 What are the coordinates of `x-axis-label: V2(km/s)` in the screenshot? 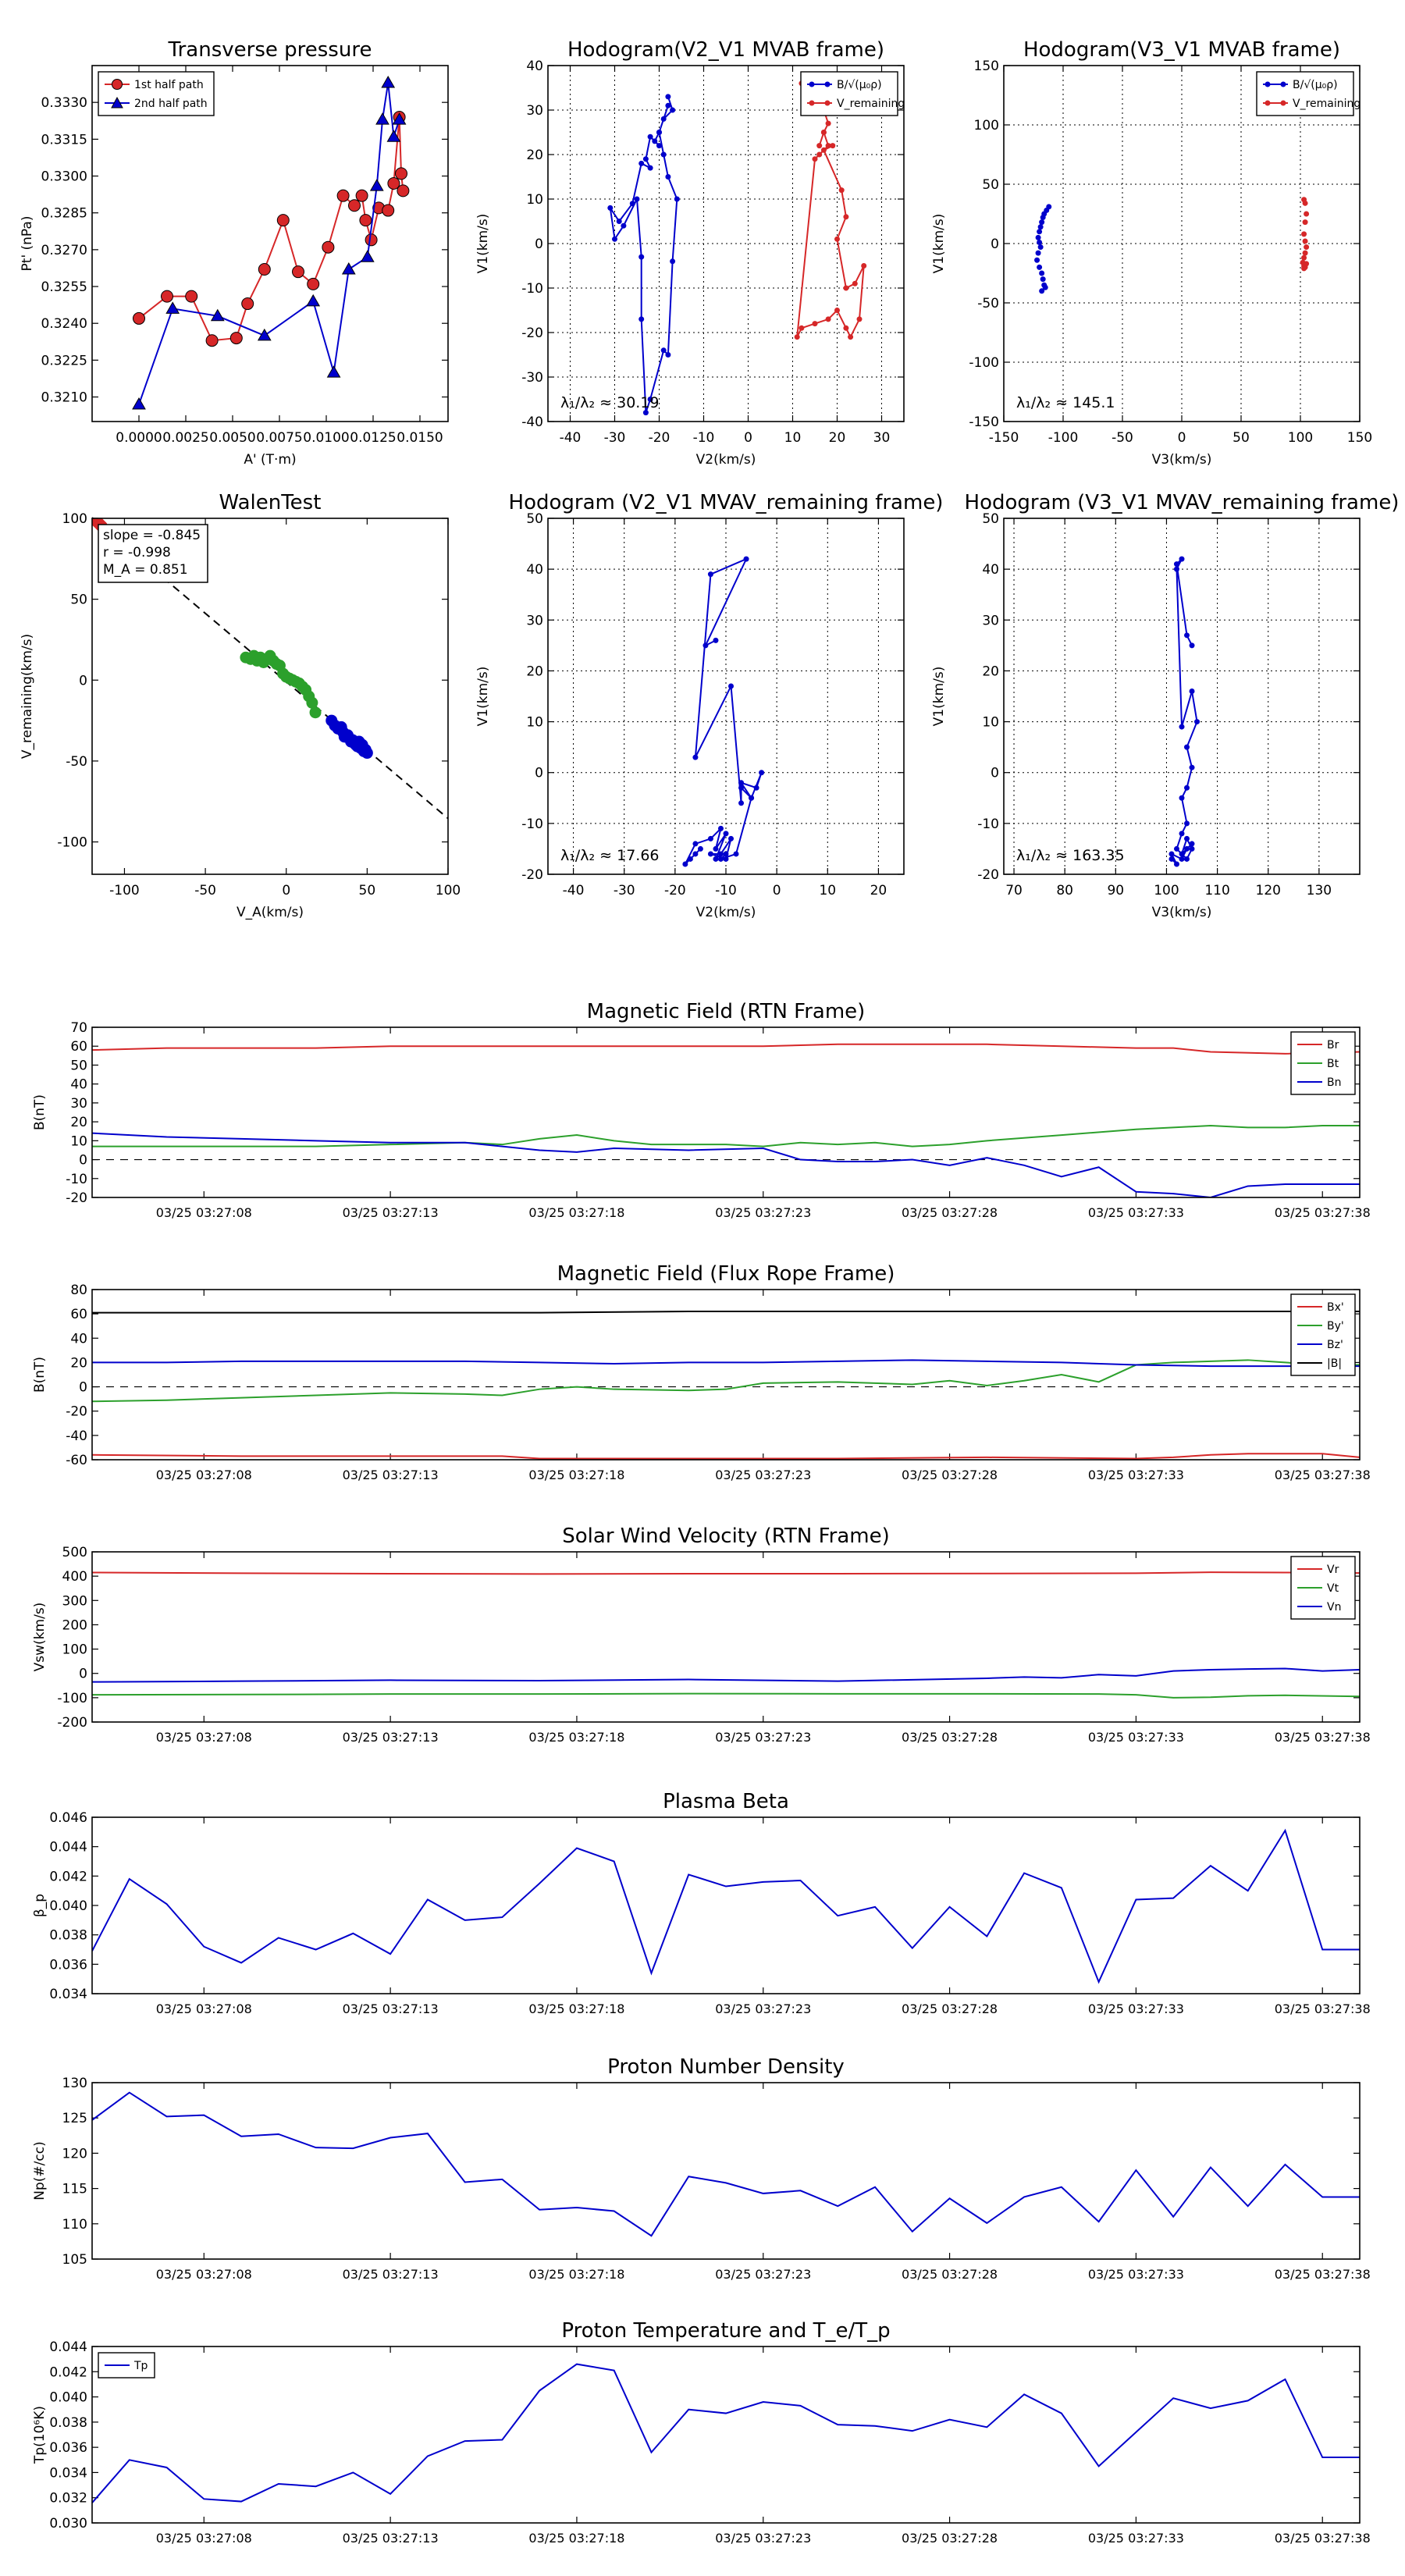 It's located at (726, 460).